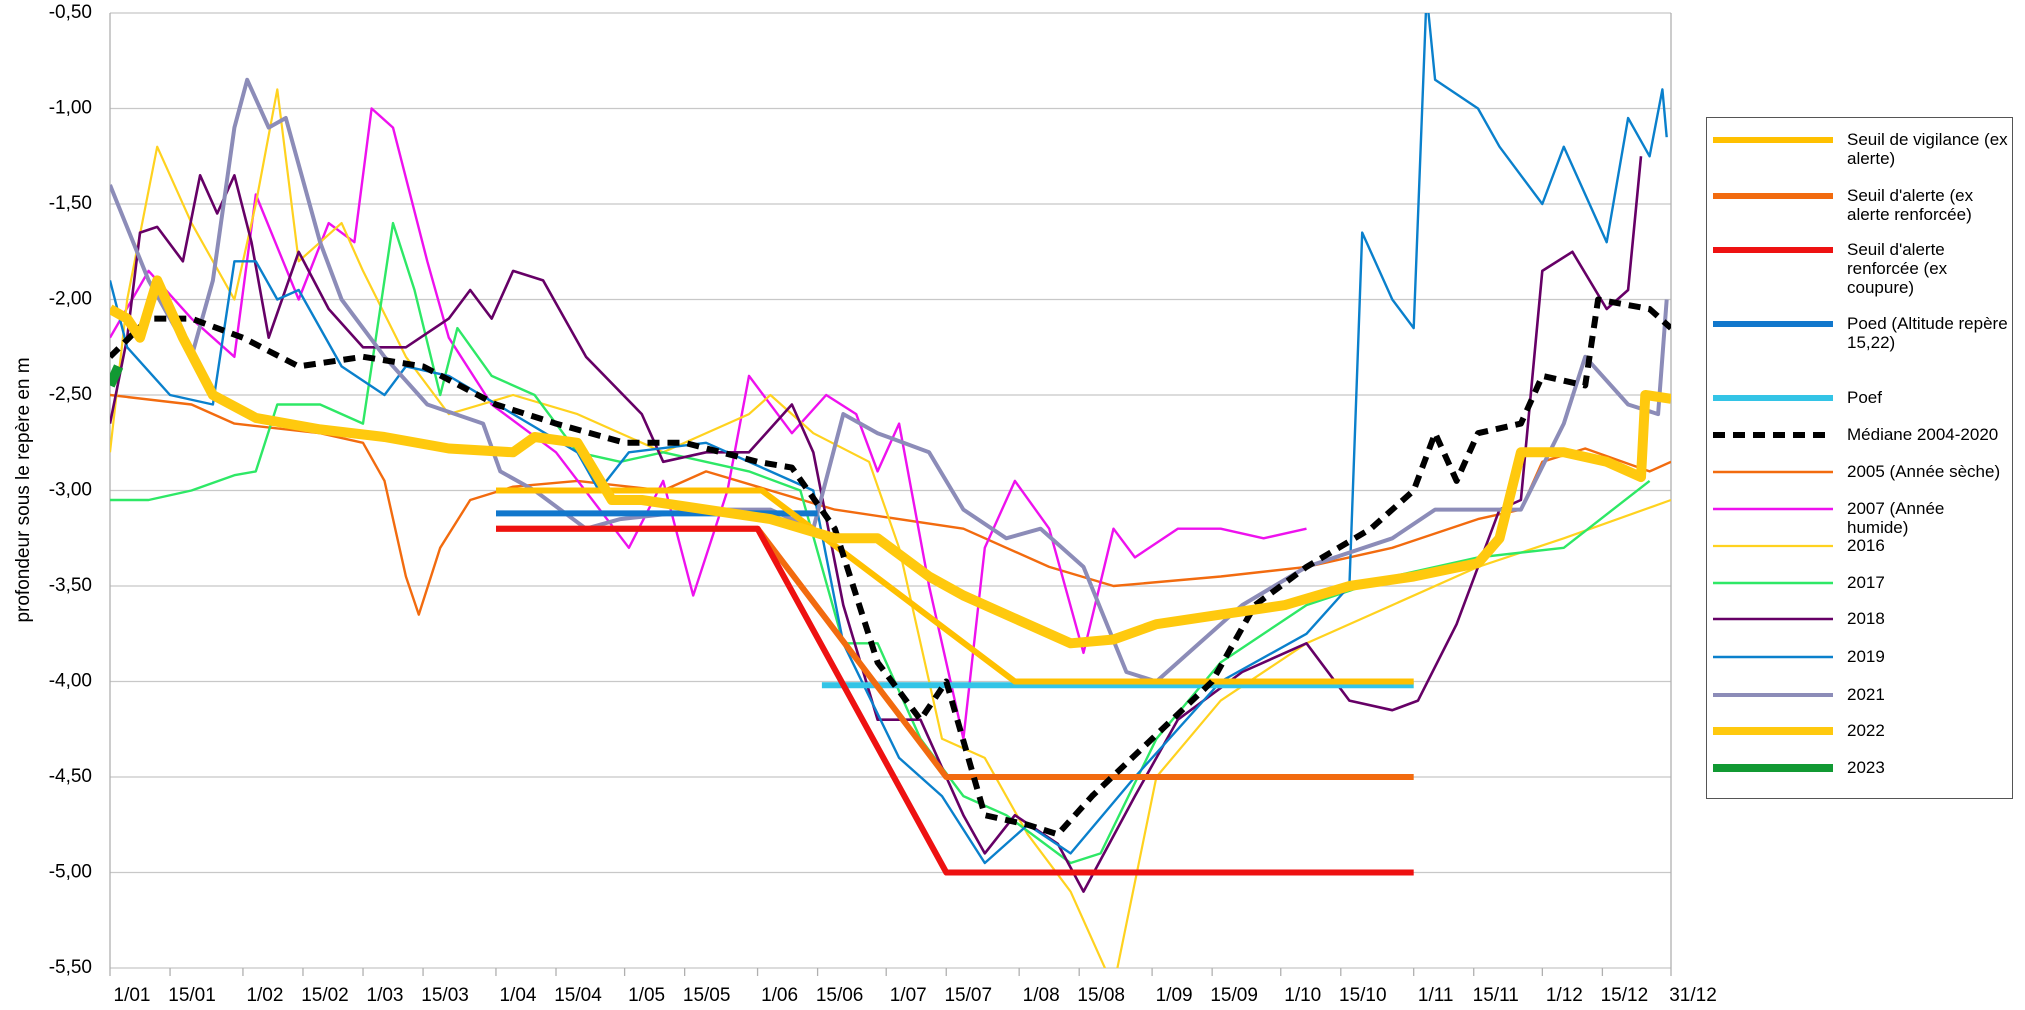 This screenshot has width=2025, height=1010. What do you see at coordinates (779, 995) in the screenshot?
I see `x-tick-label: 1/06` at bounding box center [779, 995].